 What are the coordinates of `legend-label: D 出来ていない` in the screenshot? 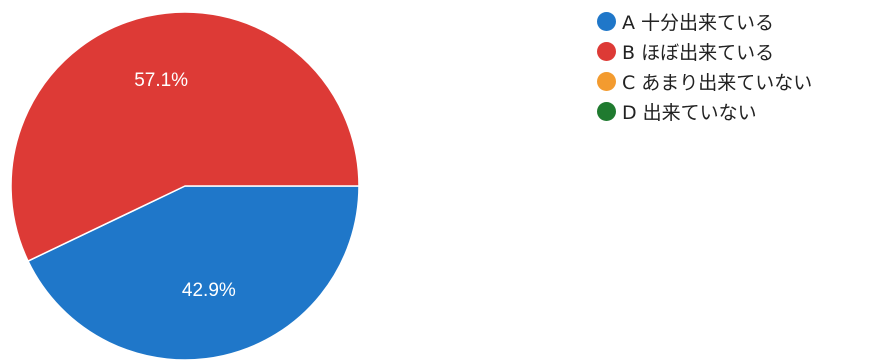 It's located at (689, 112).